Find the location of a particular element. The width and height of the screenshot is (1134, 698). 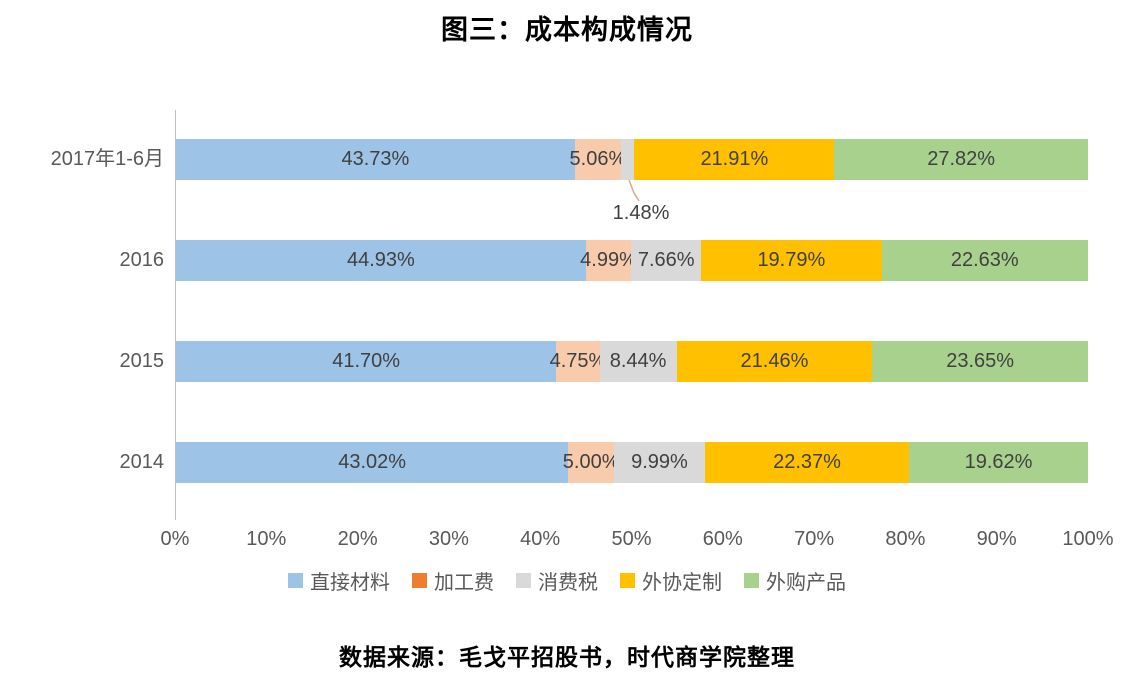

x-axis-tick-label: 0% is located at coordinates (175, 539).